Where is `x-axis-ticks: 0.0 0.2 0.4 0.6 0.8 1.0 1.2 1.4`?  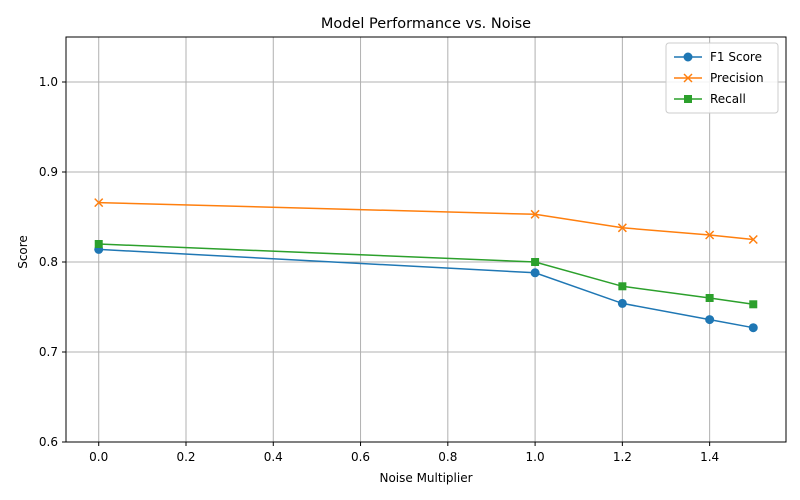 x-axis-ticks: 0.0 0.2 0.4 0.6 0.8 1.0 1.2 1.4 is located at coordinates (404, 453).